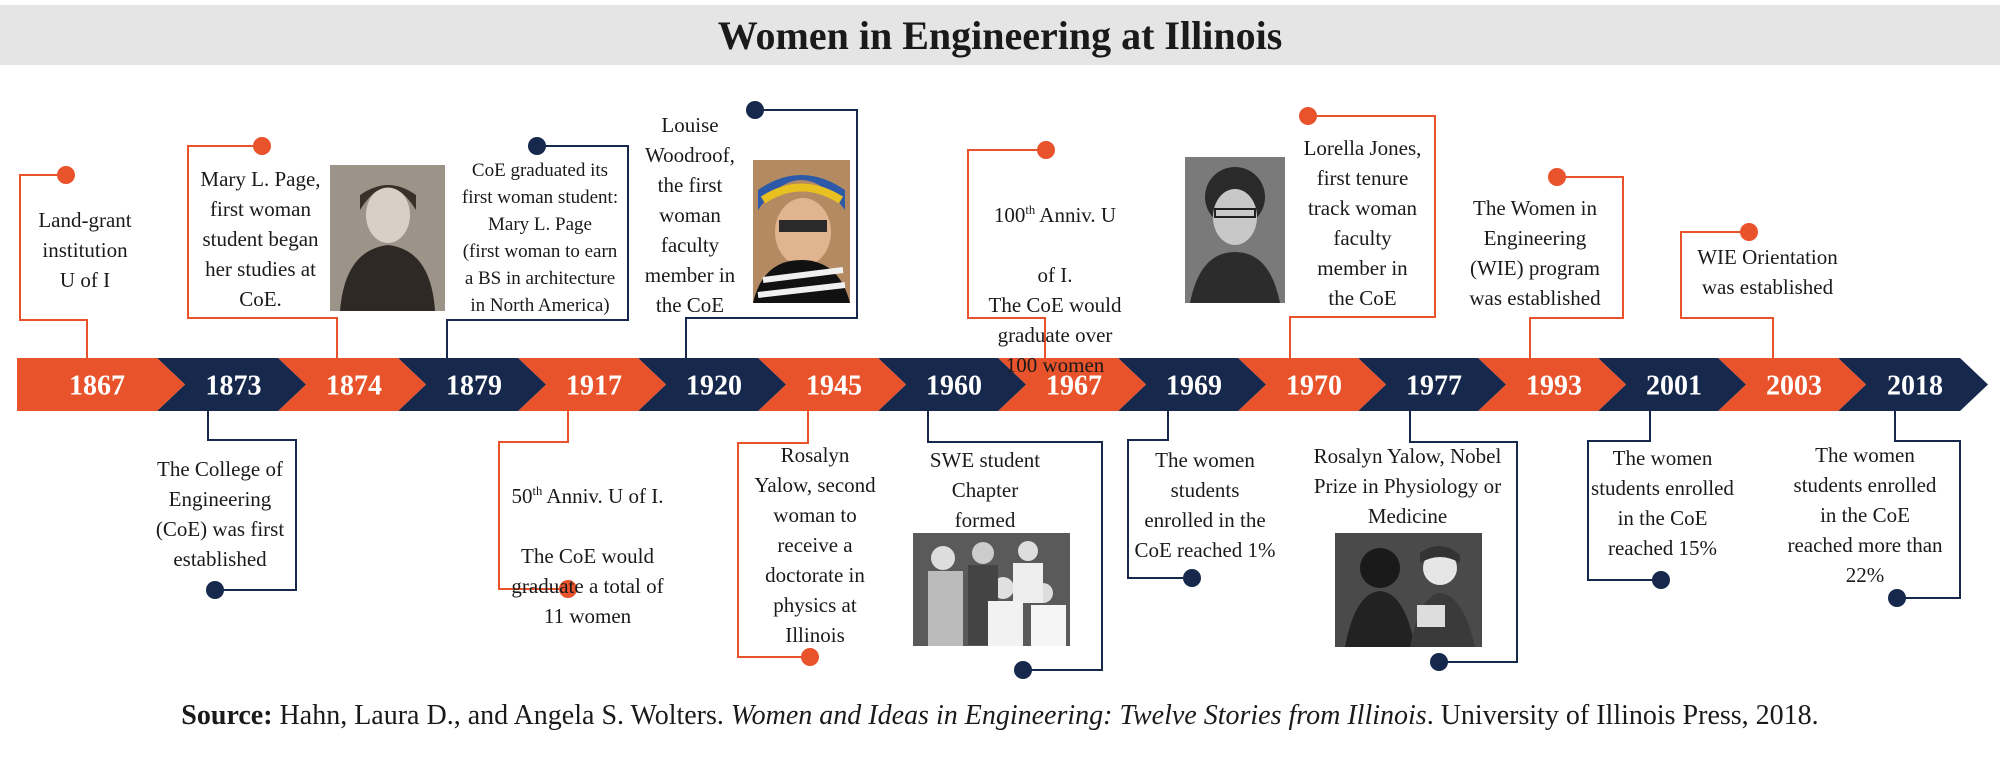 The image size is (2000, 773). What do you see at coordinates (985, 490) in the screenshot?
I see `event-1960-label: SWE student Chapter formed` at bounding box center [985, 490].